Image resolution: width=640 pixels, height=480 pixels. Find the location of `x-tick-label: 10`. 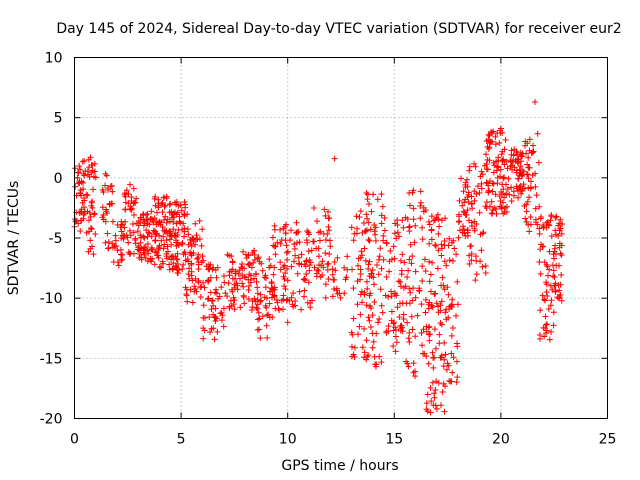

x-tick-label: 10 is located at coordinates (288, 440).